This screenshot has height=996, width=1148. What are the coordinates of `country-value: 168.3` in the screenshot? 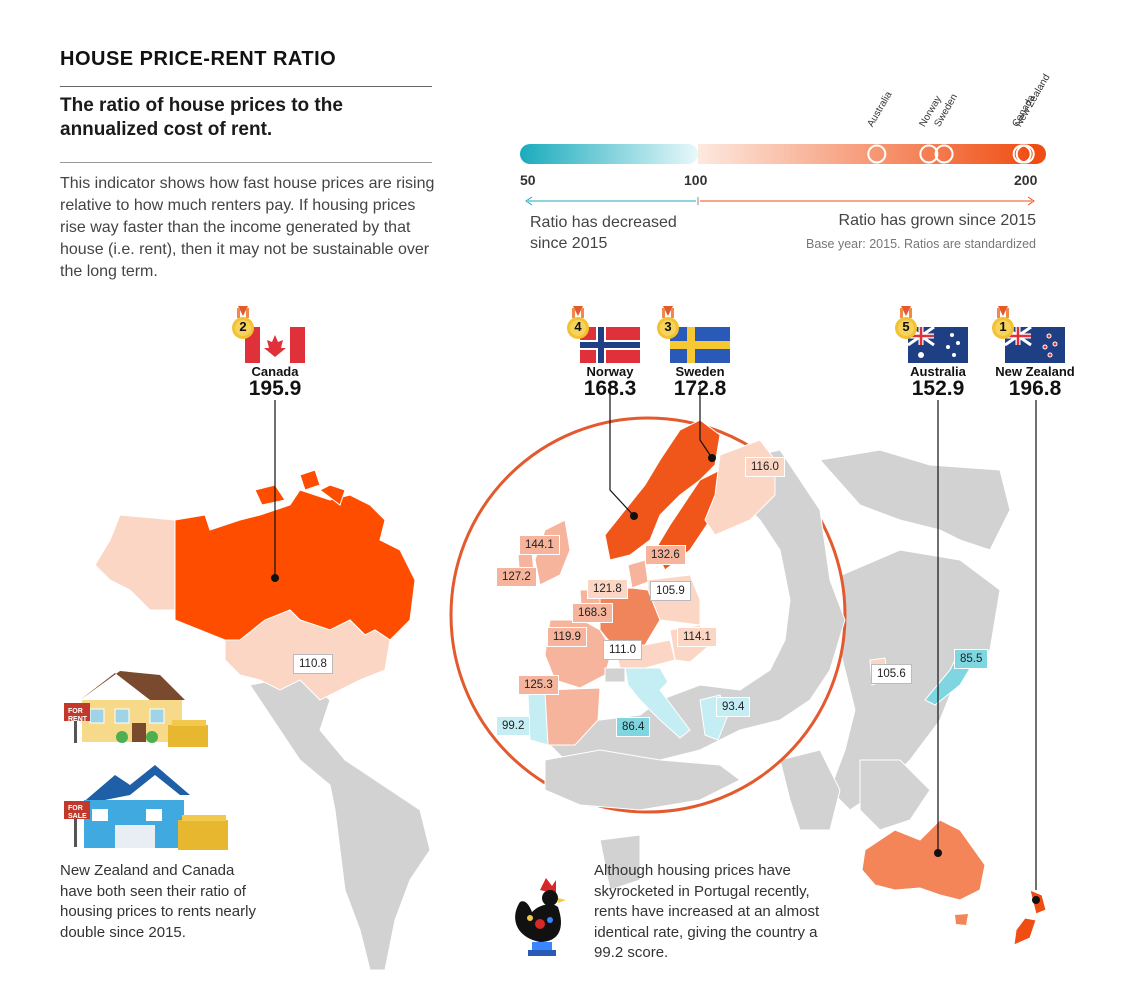 It's located at (610, 388).